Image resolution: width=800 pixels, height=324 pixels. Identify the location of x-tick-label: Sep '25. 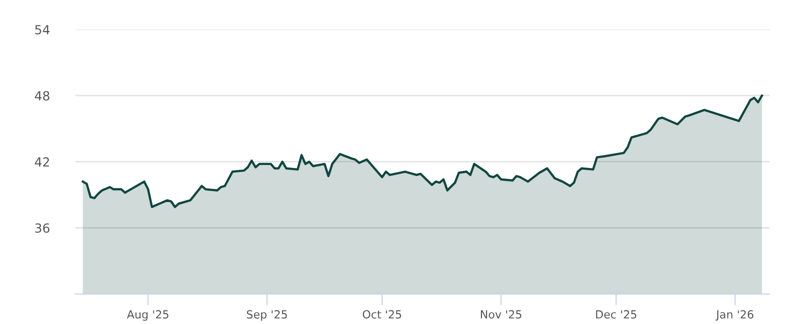
(266, 315).